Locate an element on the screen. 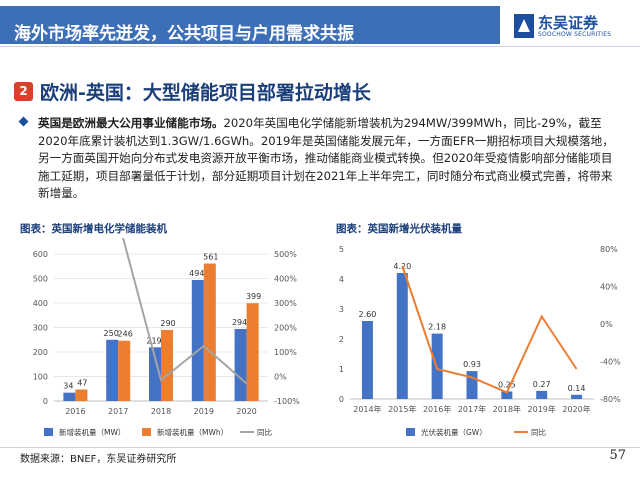 The height and width of the screenshot is (480, 640). paragraph-lead: 英国是欧洲最大公用事业储能市场。 is located at coordinates (131, 123).